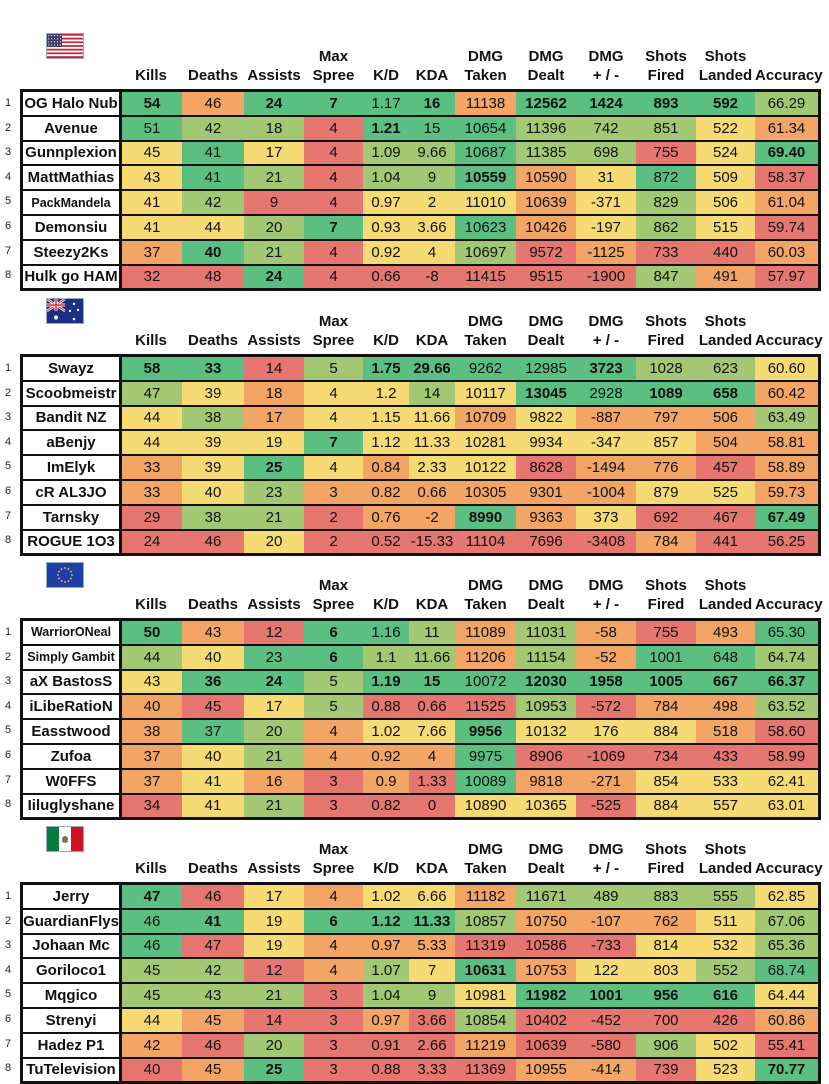 The width and height of the screenshot is (829, 1084). I want to click on player-name: TuTelevision, so click(71, 1070).